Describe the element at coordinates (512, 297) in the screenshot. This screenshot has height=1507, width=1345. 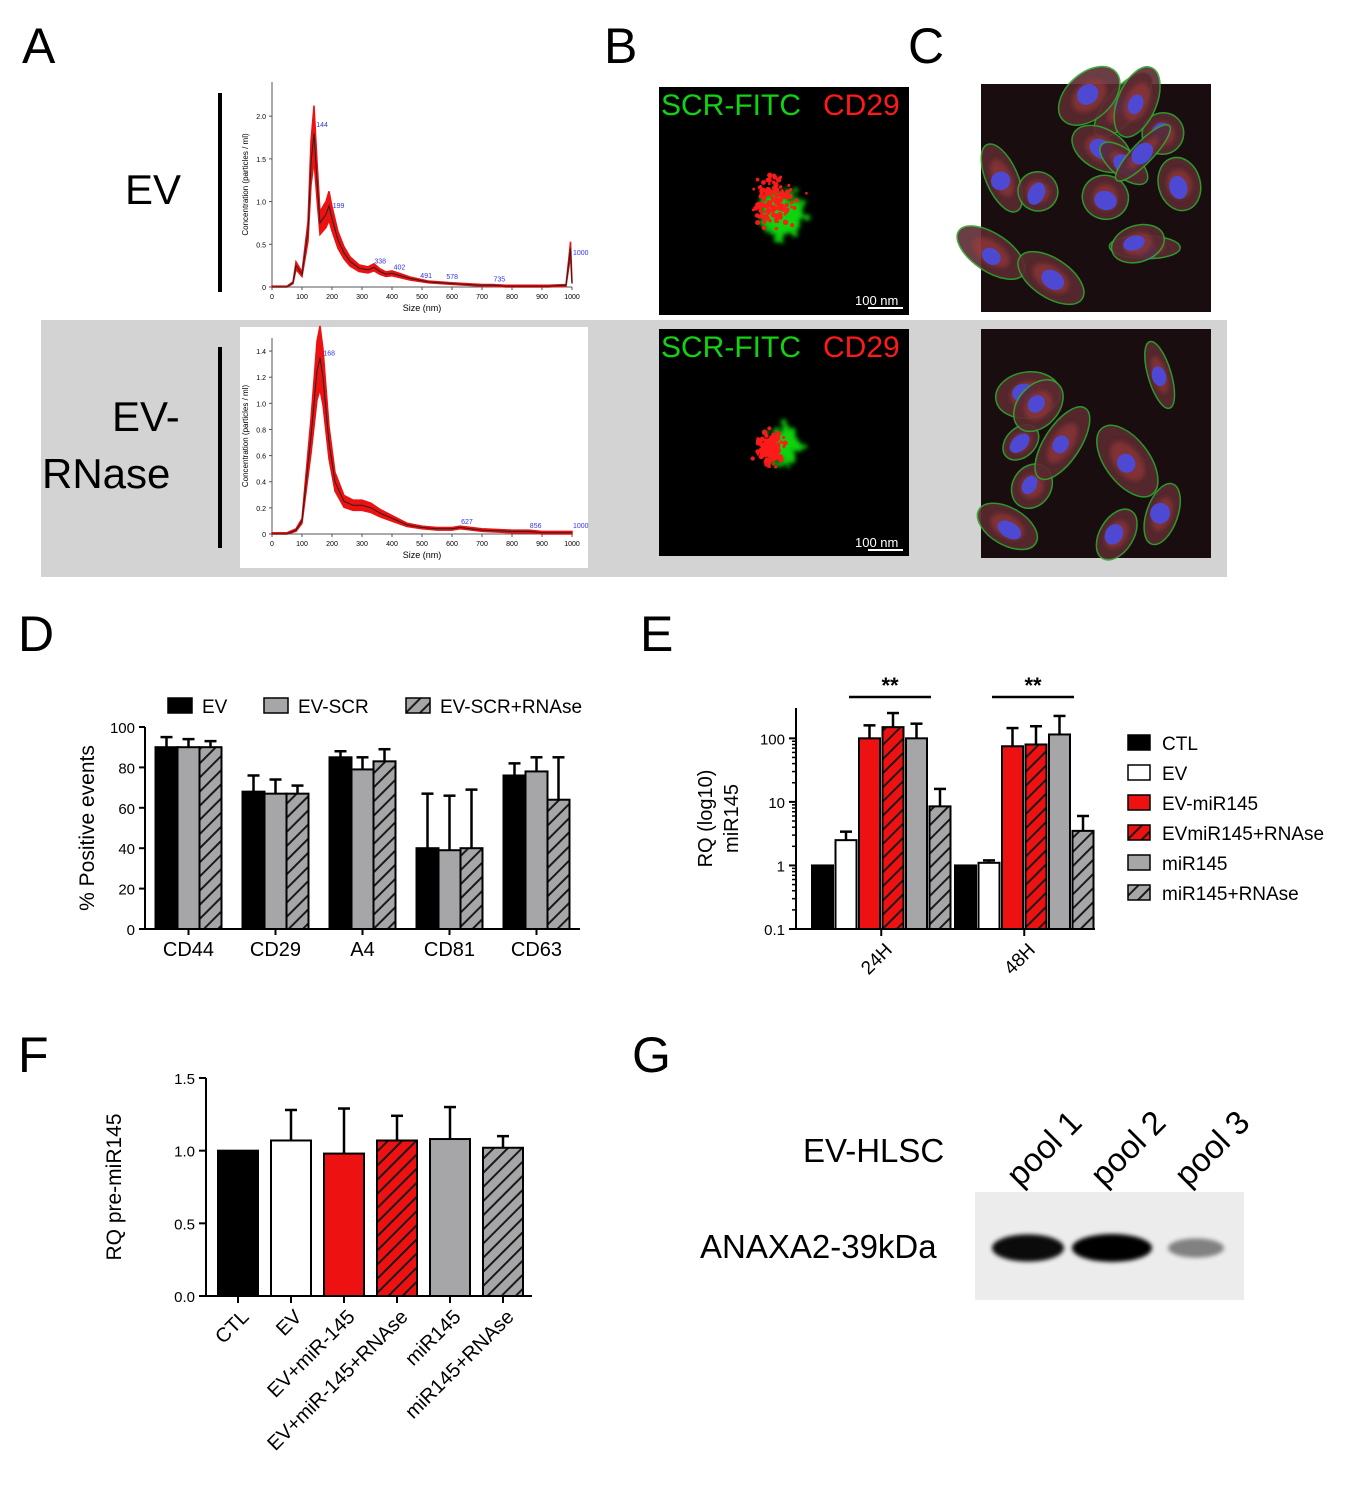
I see `x-tick-label: 800` at that location.